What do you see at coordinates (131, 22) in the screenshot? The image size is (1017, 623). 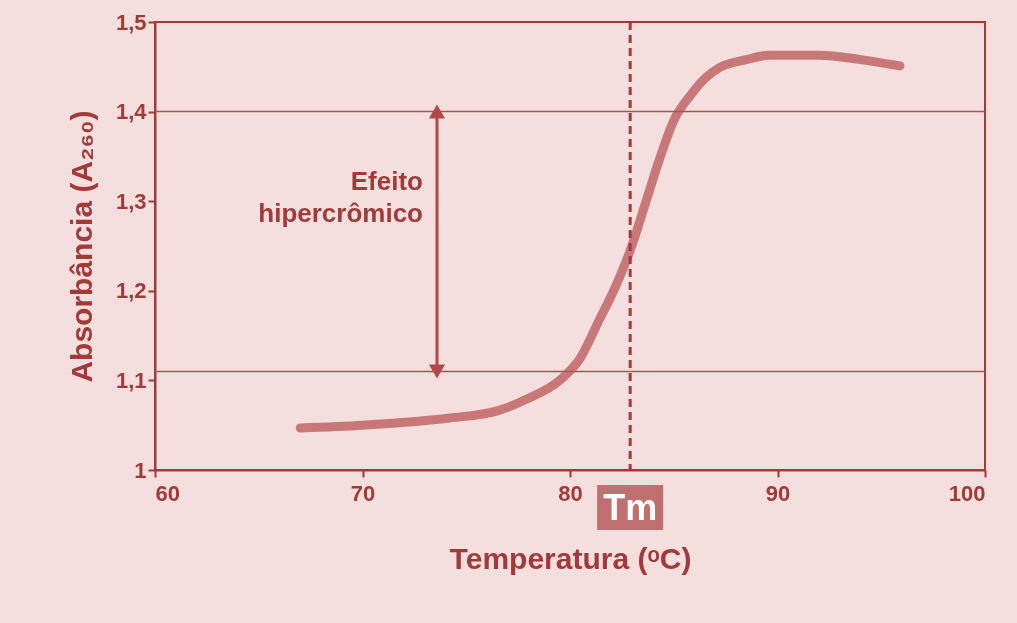 I see `y-tick-label: 1,5` at bounding box center [131, 22].